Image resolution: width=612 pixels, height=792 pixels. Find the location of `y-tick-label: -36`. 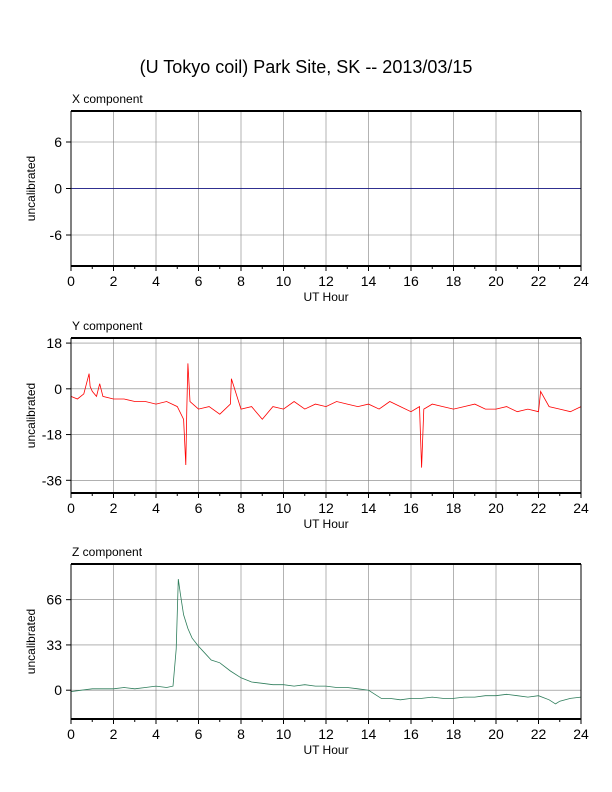

y-tick-label: -36 is located at coordinates (52, 480).